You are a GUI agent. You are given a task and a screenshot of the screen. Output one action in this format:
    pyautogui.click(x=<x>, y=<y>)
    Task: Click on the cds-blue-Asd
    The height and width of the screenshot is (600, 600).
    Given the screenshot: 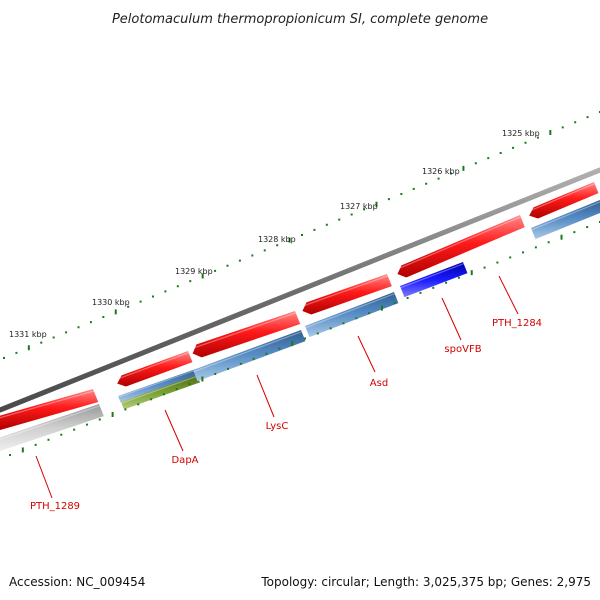 What is the action you would take?
    pyautogui.click(x=352, y=315)
    